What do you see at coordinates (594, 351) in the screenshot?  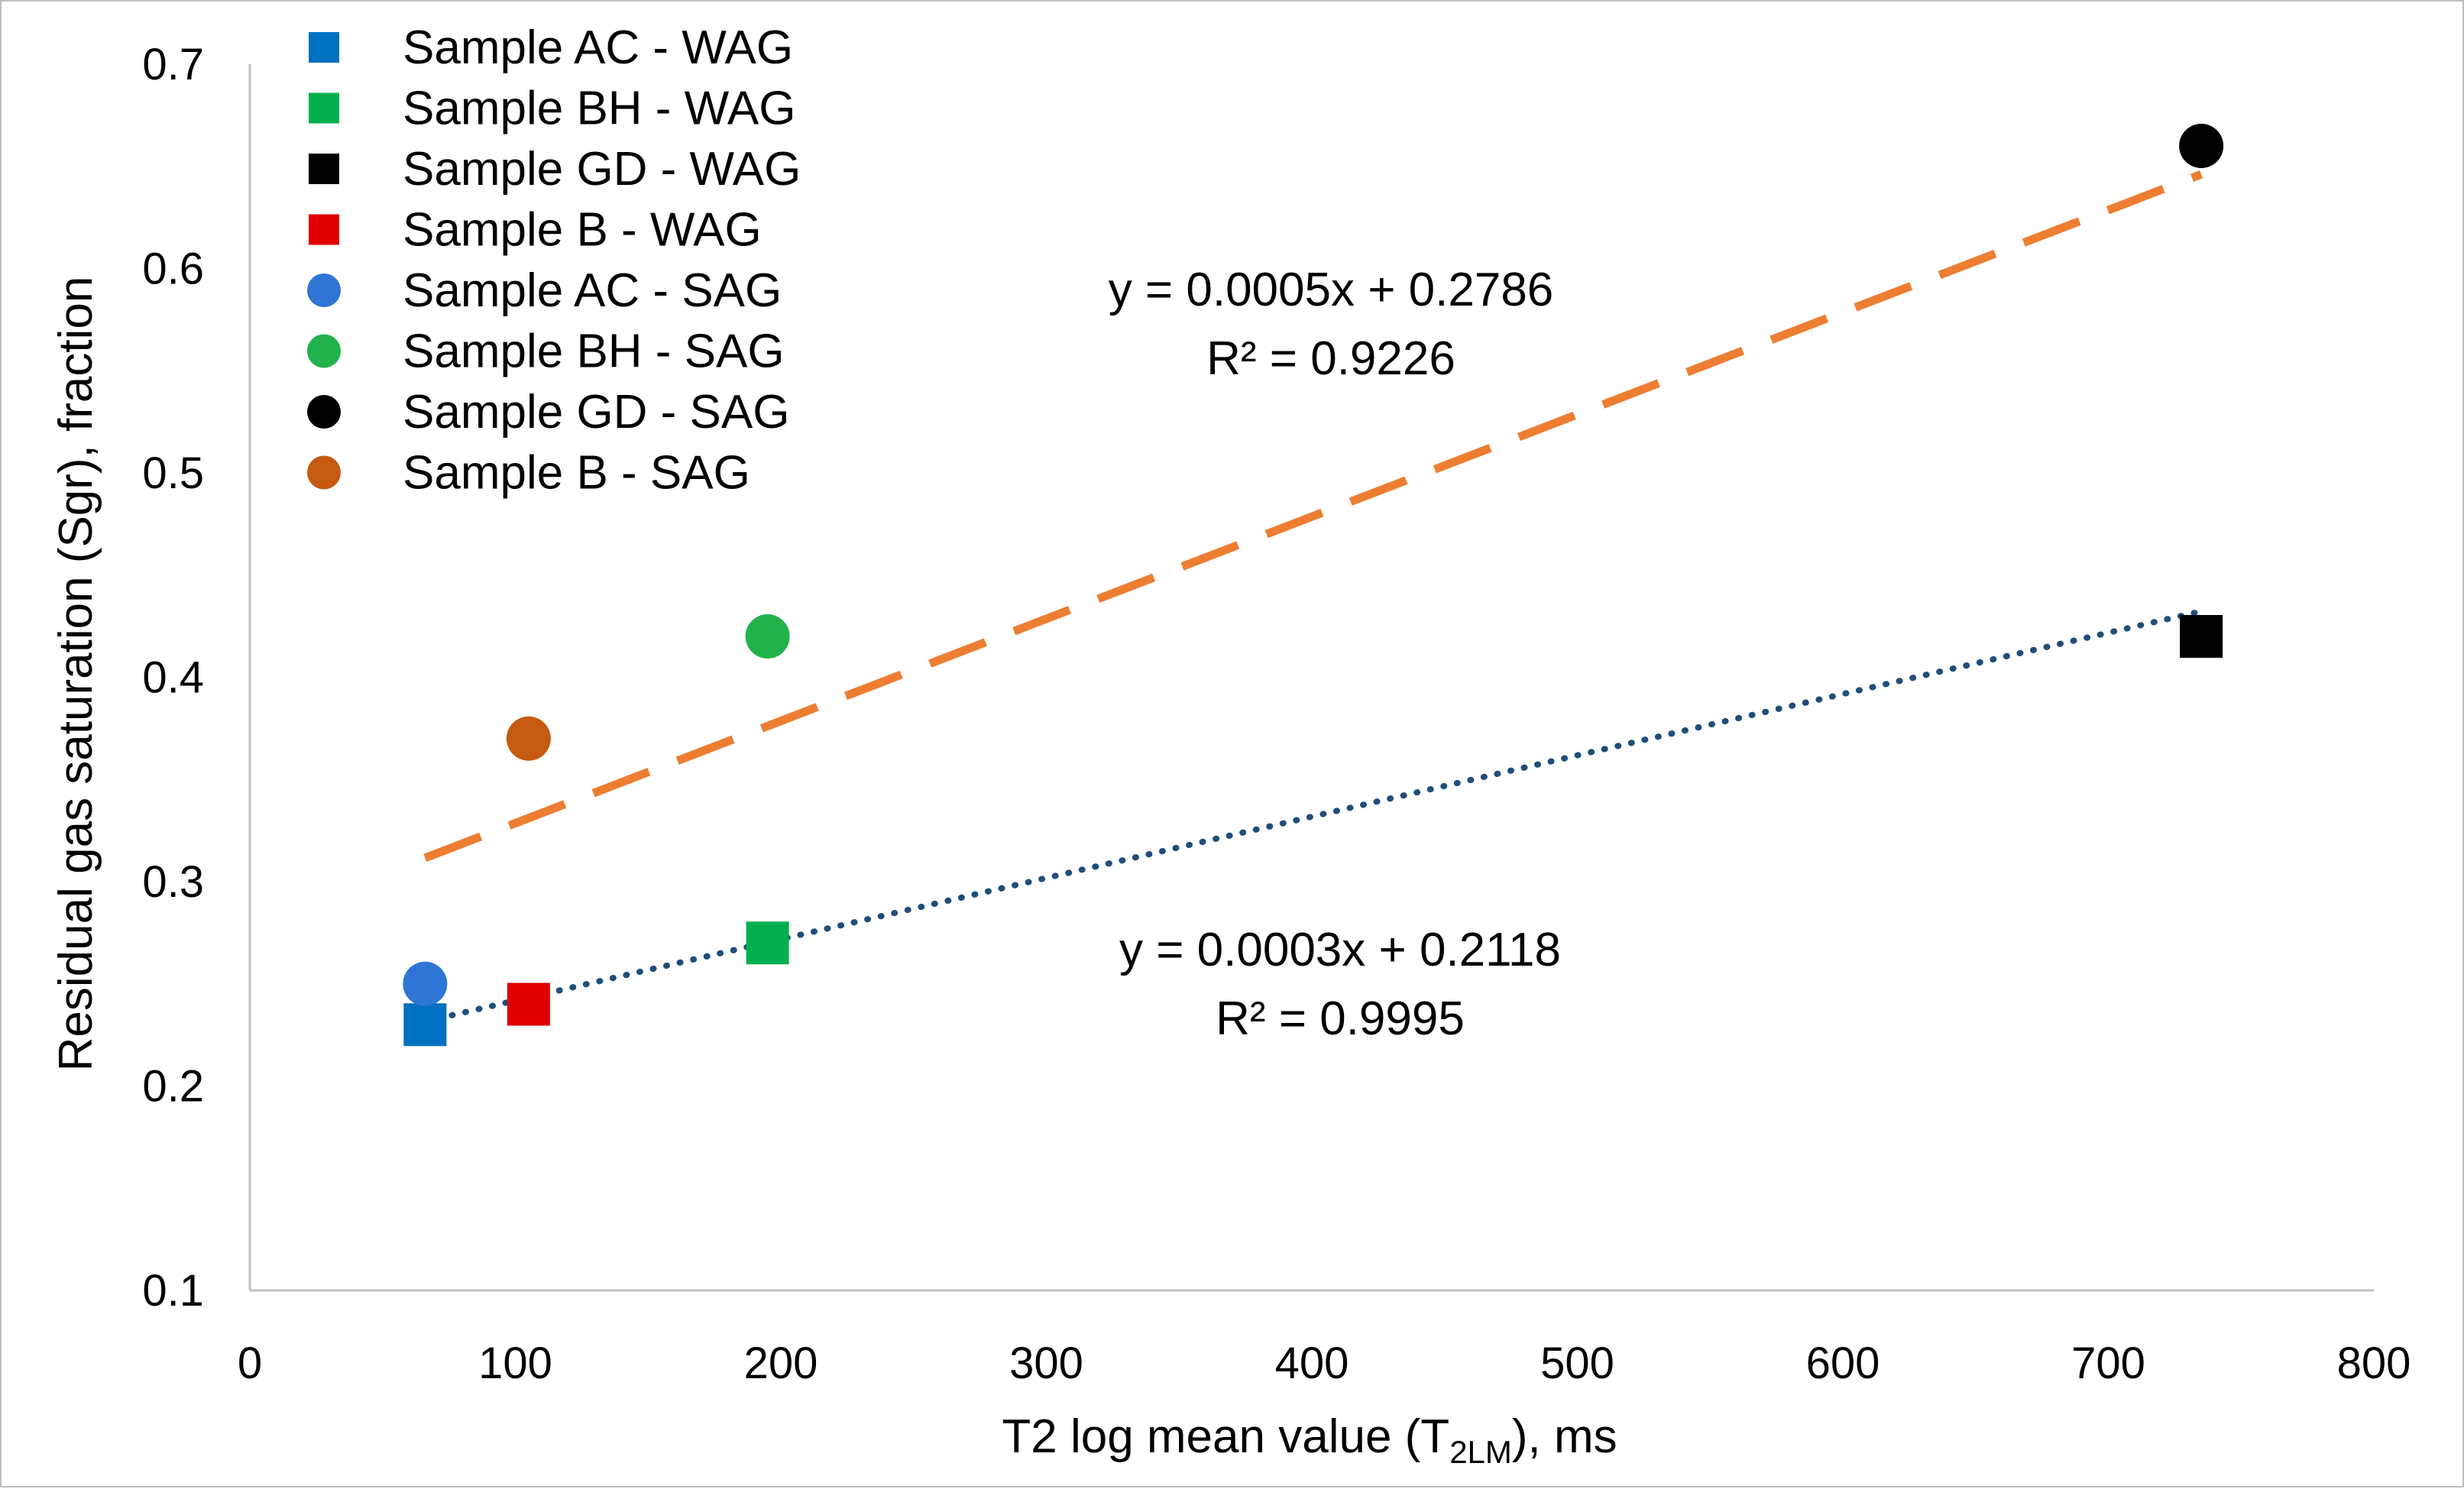 I see `legend-label: Sample BH - SAG` at bounding box center [594, 351].